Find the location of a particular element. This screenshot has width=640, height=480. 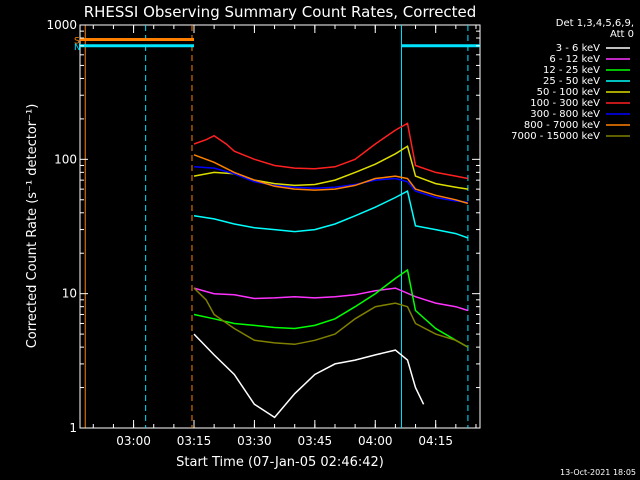

y-tick-label: 1000 is located at coordinates (61, 25).